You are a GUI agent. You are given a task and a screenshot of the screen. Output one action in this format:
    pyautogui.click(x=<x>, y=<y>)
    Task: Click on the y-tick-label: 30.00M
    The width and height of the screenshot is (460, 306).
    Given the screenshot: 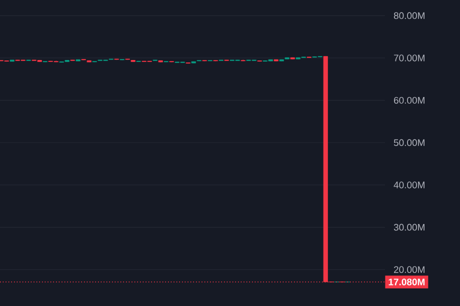 What is the action you would take?
    pyautogui.click(x=409, y=227)
    